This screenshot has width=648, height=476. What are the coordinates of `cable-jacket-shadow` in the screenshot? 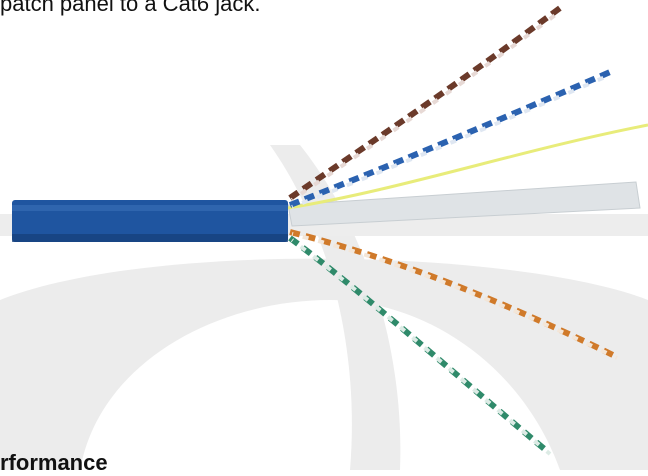 It's located at (150, 238).